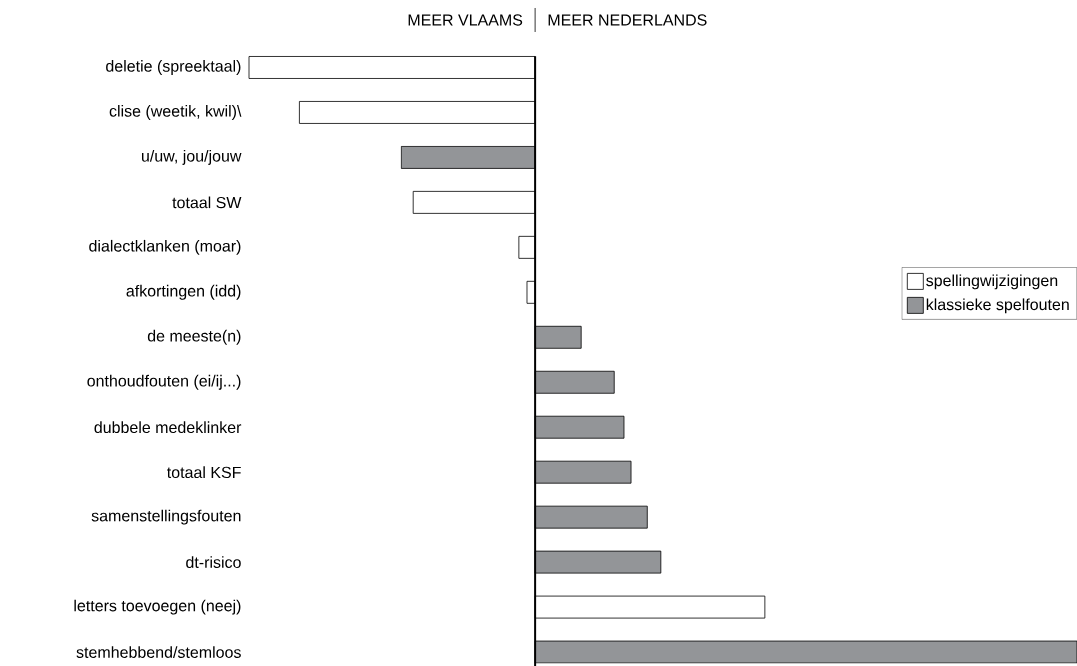 The height and width of the screenshot is (666, 1077). I want to click on legend-label: klassieke spelfouten, so click(997, 306).